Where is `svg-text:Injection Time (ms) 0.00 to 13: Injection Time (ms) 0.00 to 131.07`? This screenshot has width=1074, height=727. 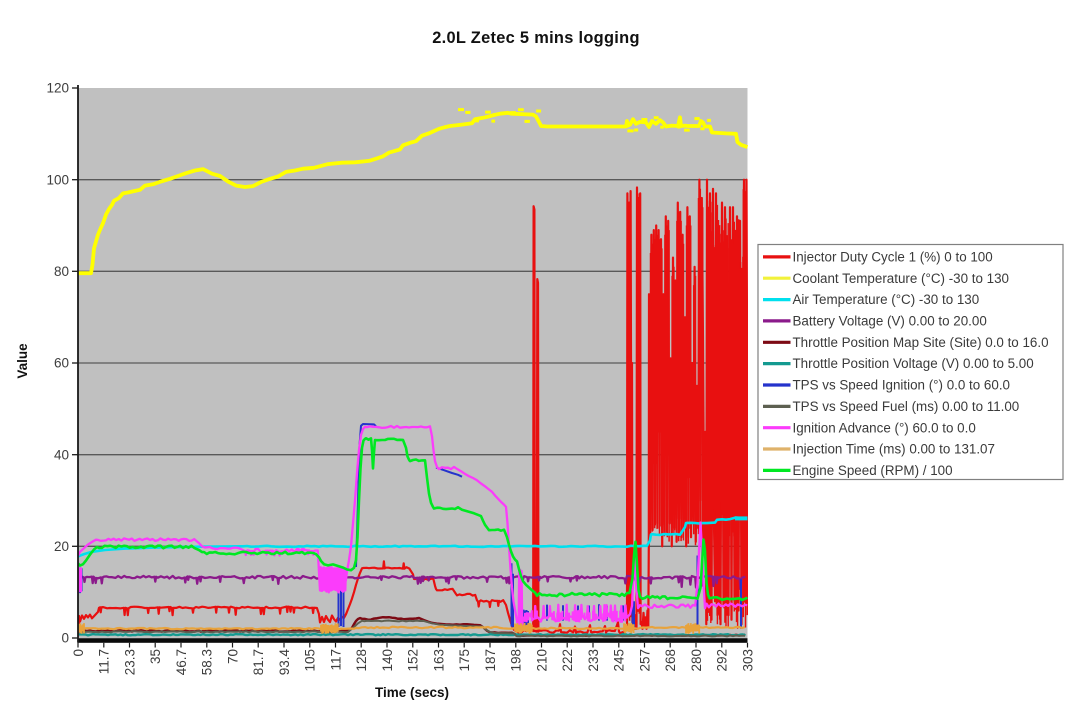 svg-text:Injection Time (ms) 0.00 to 13: Injection Time (ms) 0.00 to 131.07 is located at coordinates (894, 449).